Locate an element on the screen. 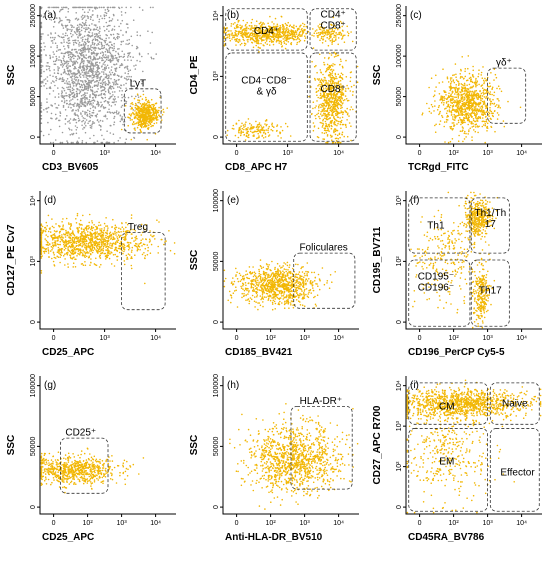 The width and height of the screenshot is (550, 561). gate-label: Treg is located at coordinates (138, 227).